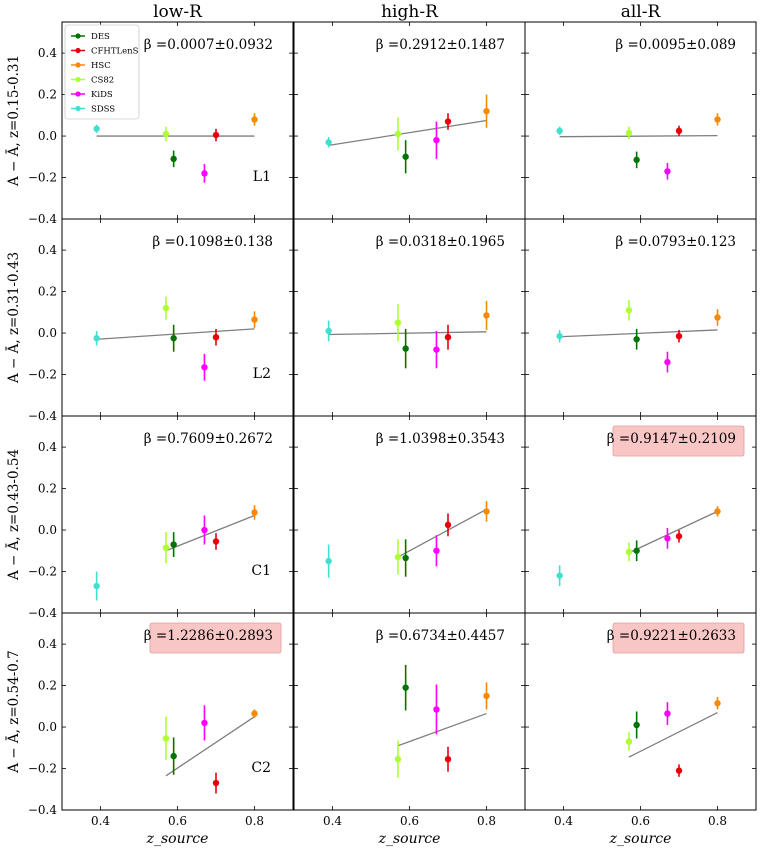  What do you see at coordinates (208, 45) in the screenshot?
I see `beta-label: β =0.0007±0.0932` at bounding box center [208, 45].